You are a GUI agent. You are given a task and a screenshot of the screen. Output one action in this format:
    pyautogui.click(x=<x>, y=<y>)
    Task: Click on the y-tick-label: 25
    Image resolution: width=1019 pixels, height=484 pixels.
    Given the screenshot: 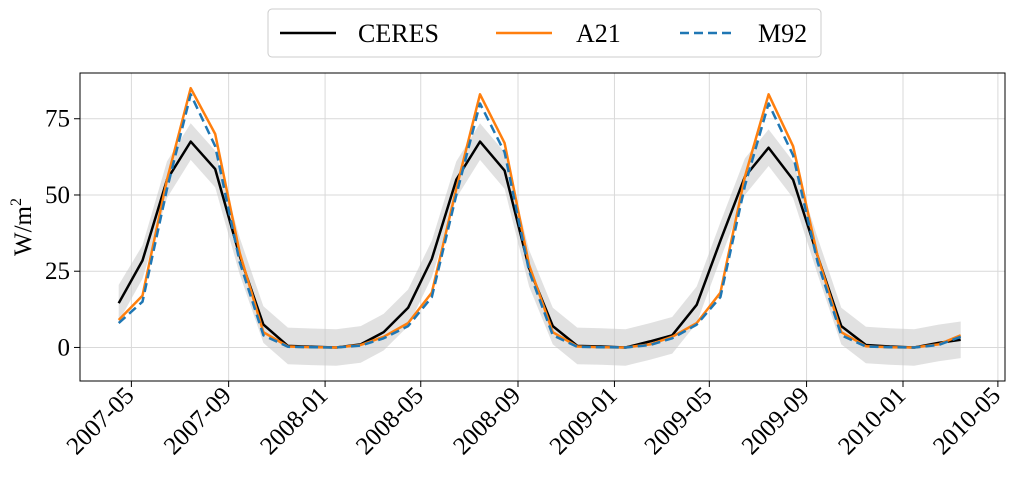 What is the action you would take?
    pyautogui.click(x=57, y=271)
    